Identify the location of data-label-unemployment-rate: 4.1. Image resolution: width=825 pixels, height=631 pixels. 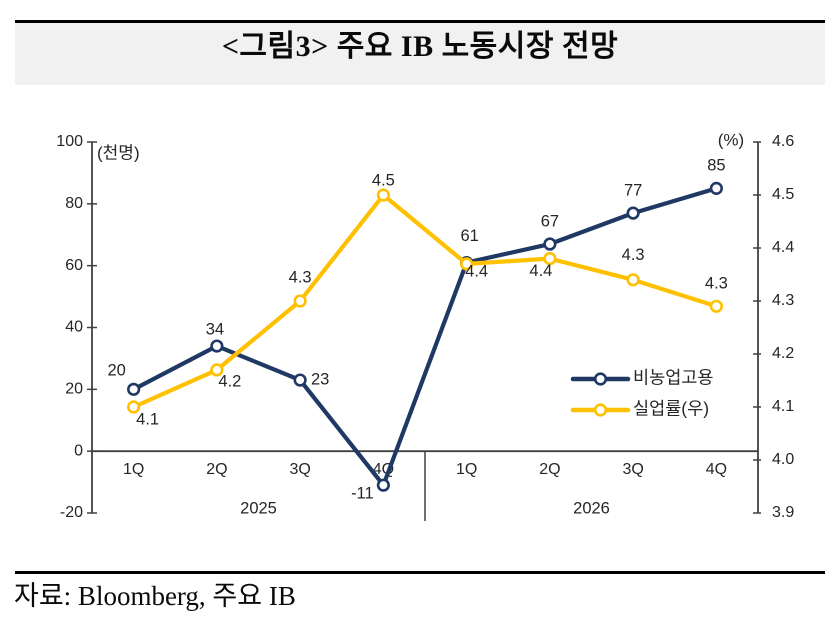
(147, 419).